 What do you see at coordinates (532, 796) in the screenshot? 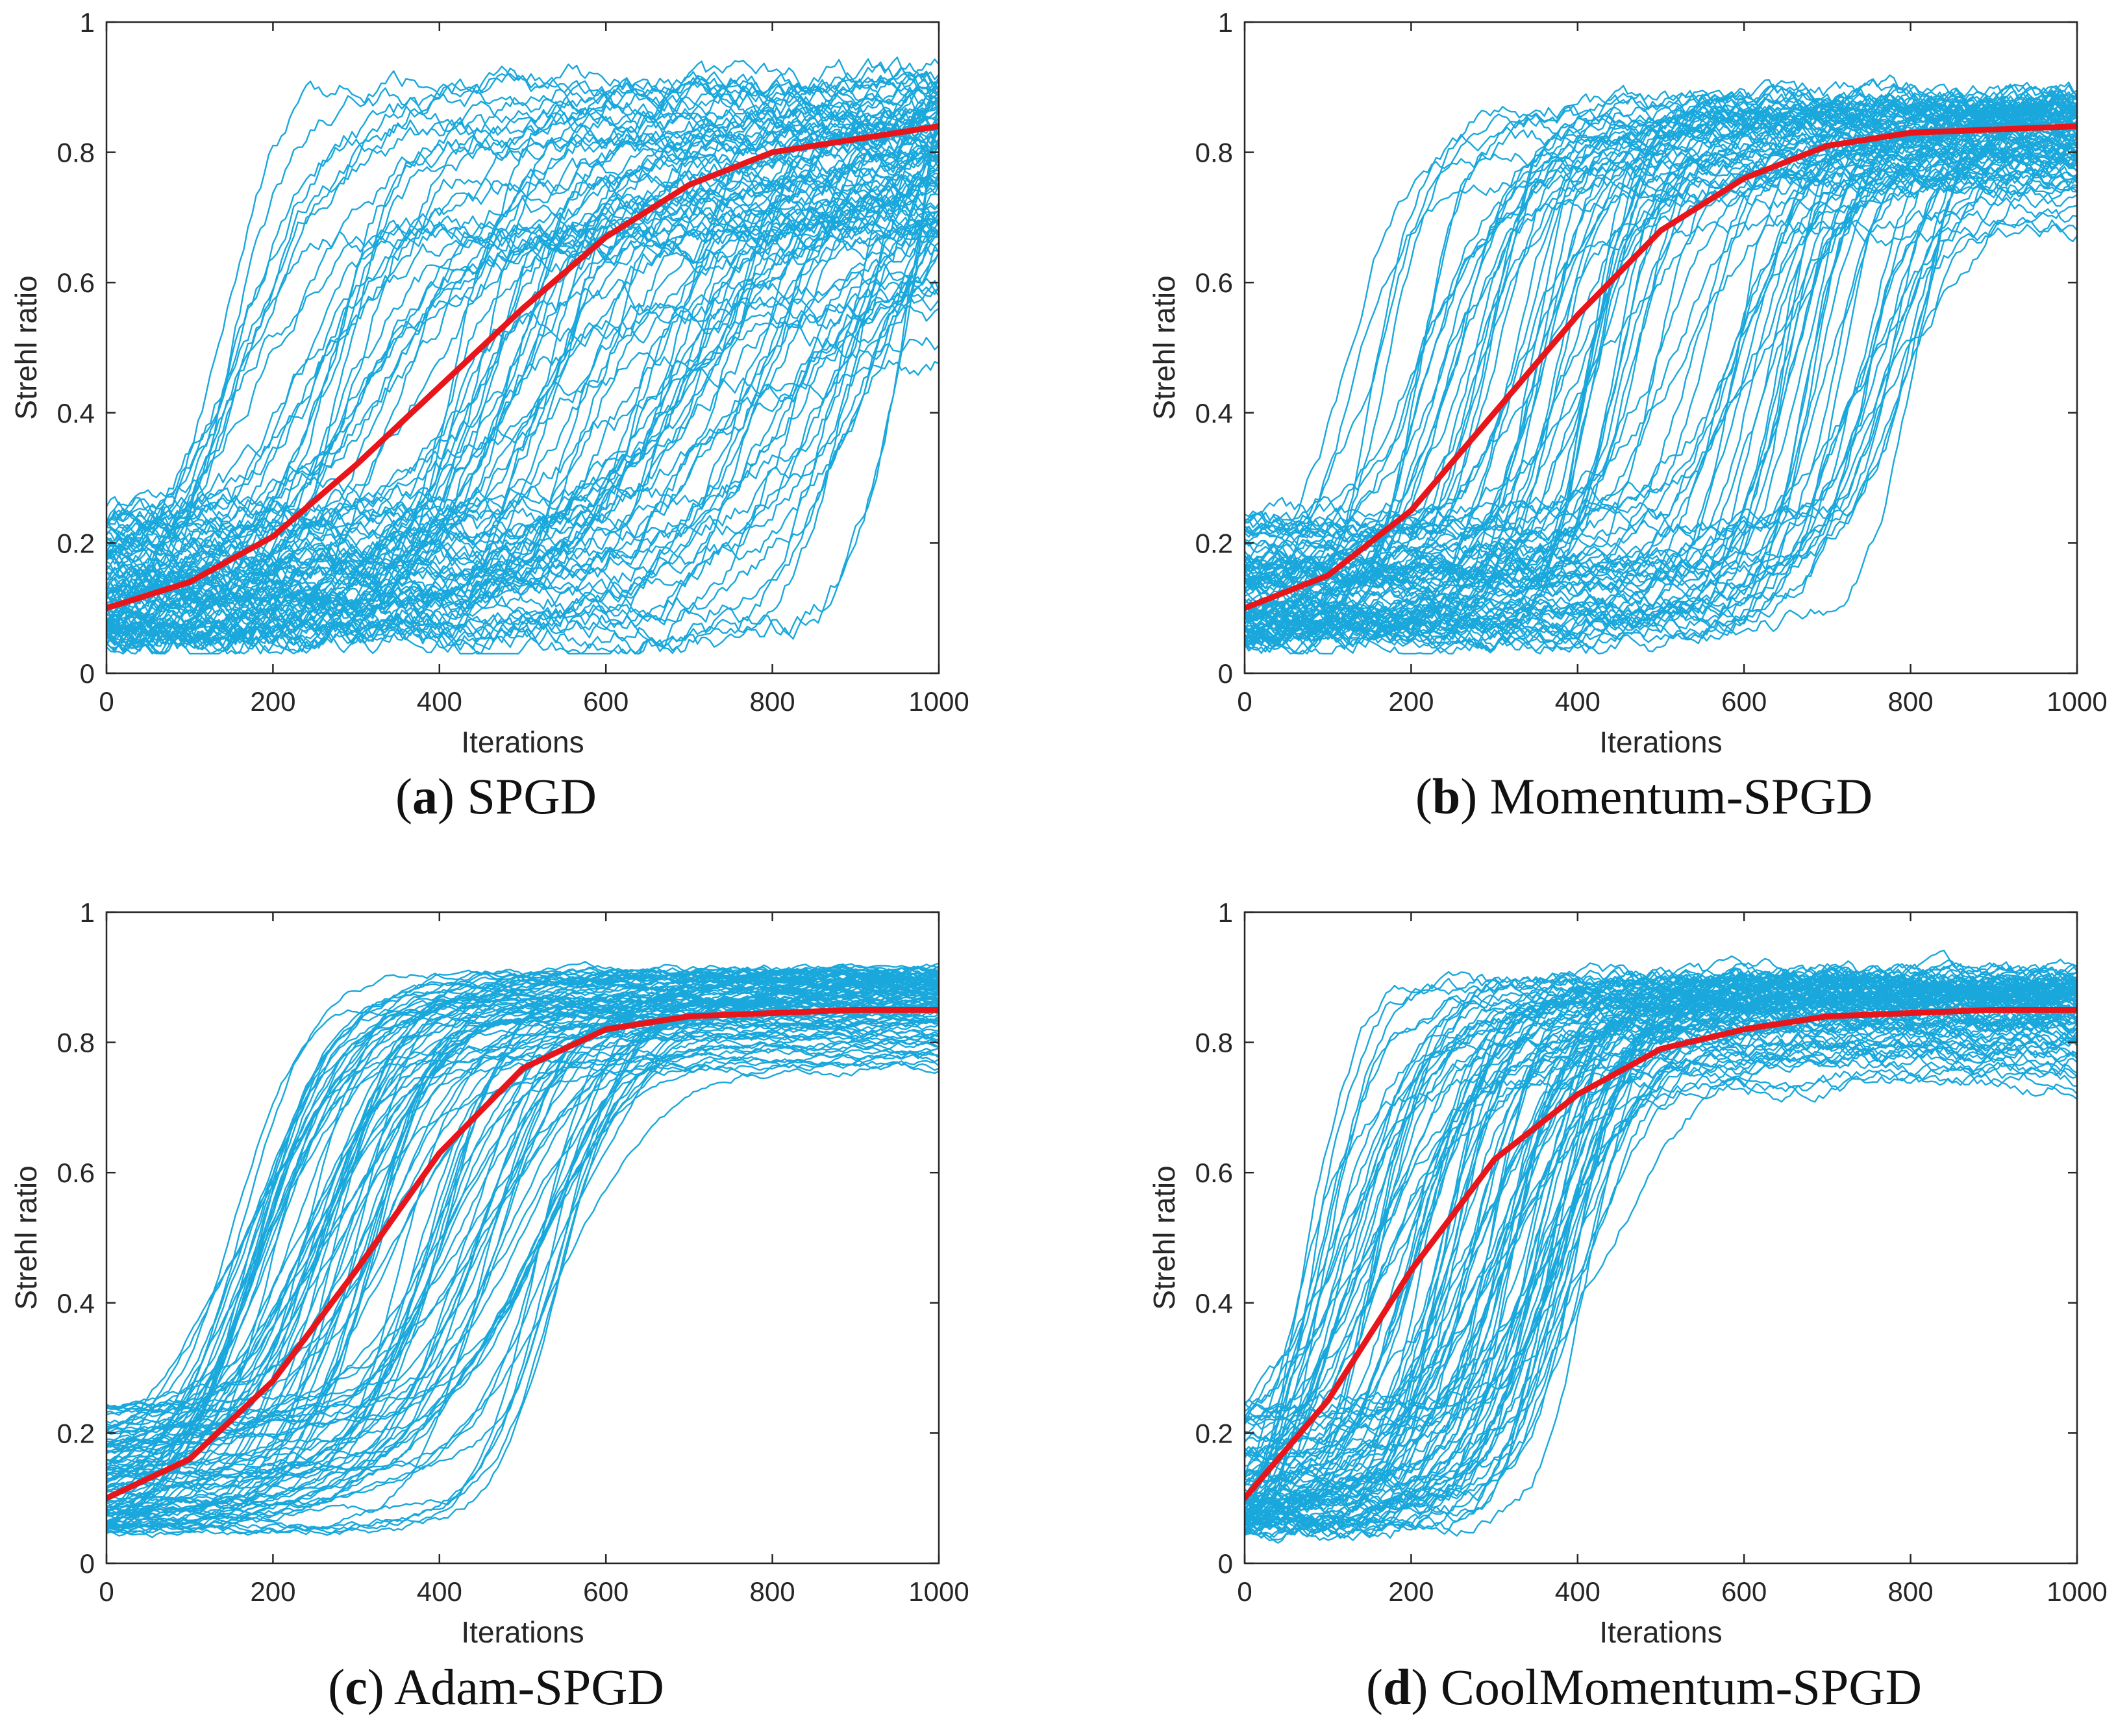
I see `panel-title: SPGD` at bounding box center [532, 796].